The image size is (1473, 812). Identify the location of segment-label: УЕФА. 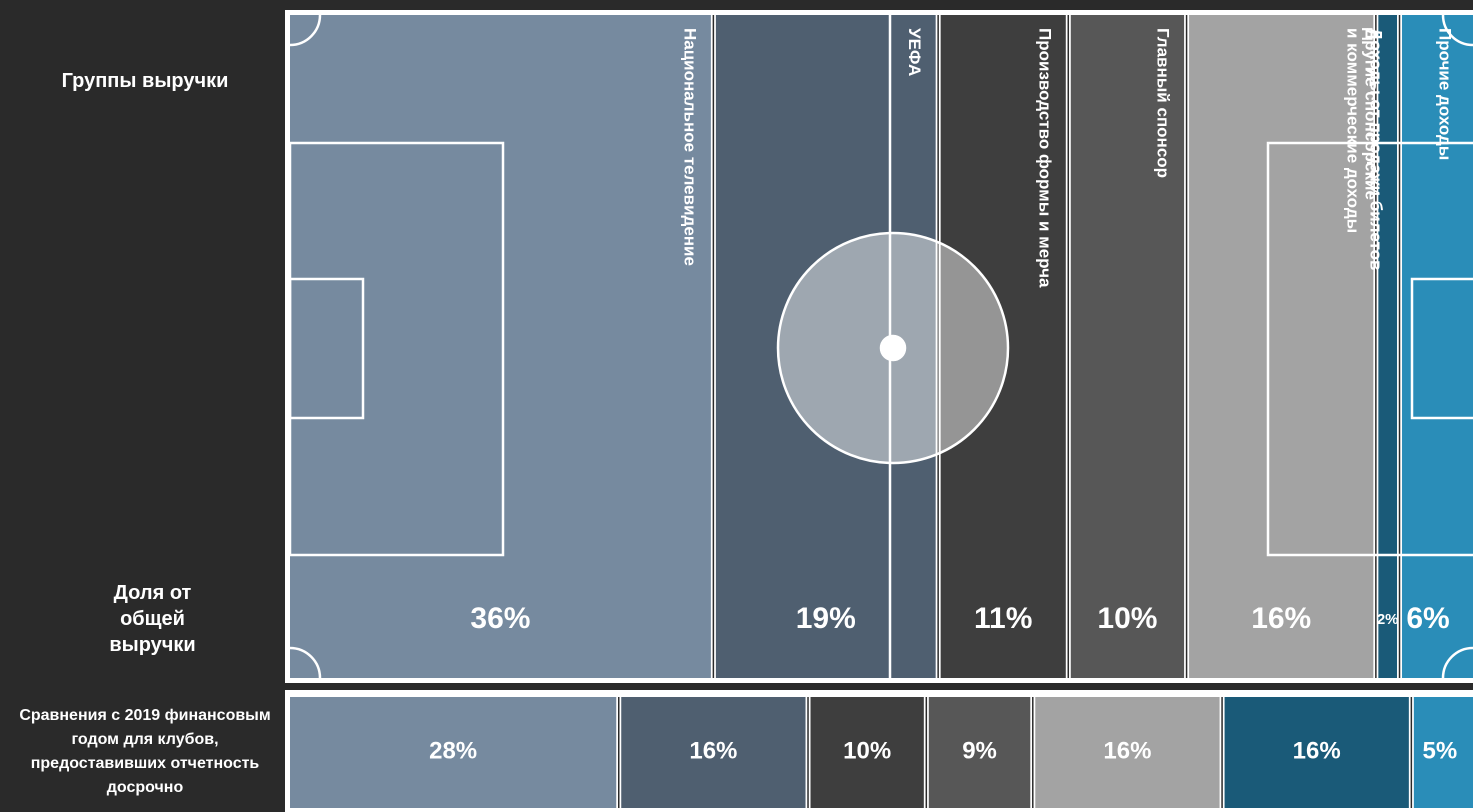
(914, 52).